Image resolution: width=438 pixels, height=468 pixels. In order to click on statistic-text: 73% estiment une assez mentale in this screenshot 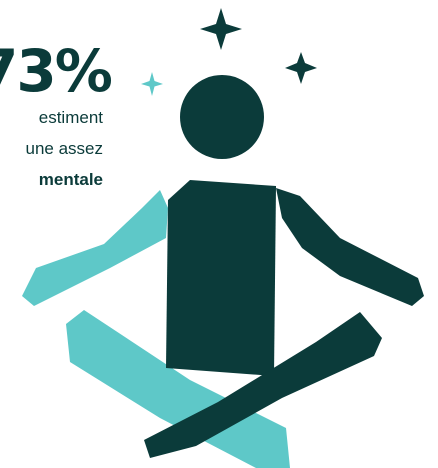, I will do `click(56, 116)`.